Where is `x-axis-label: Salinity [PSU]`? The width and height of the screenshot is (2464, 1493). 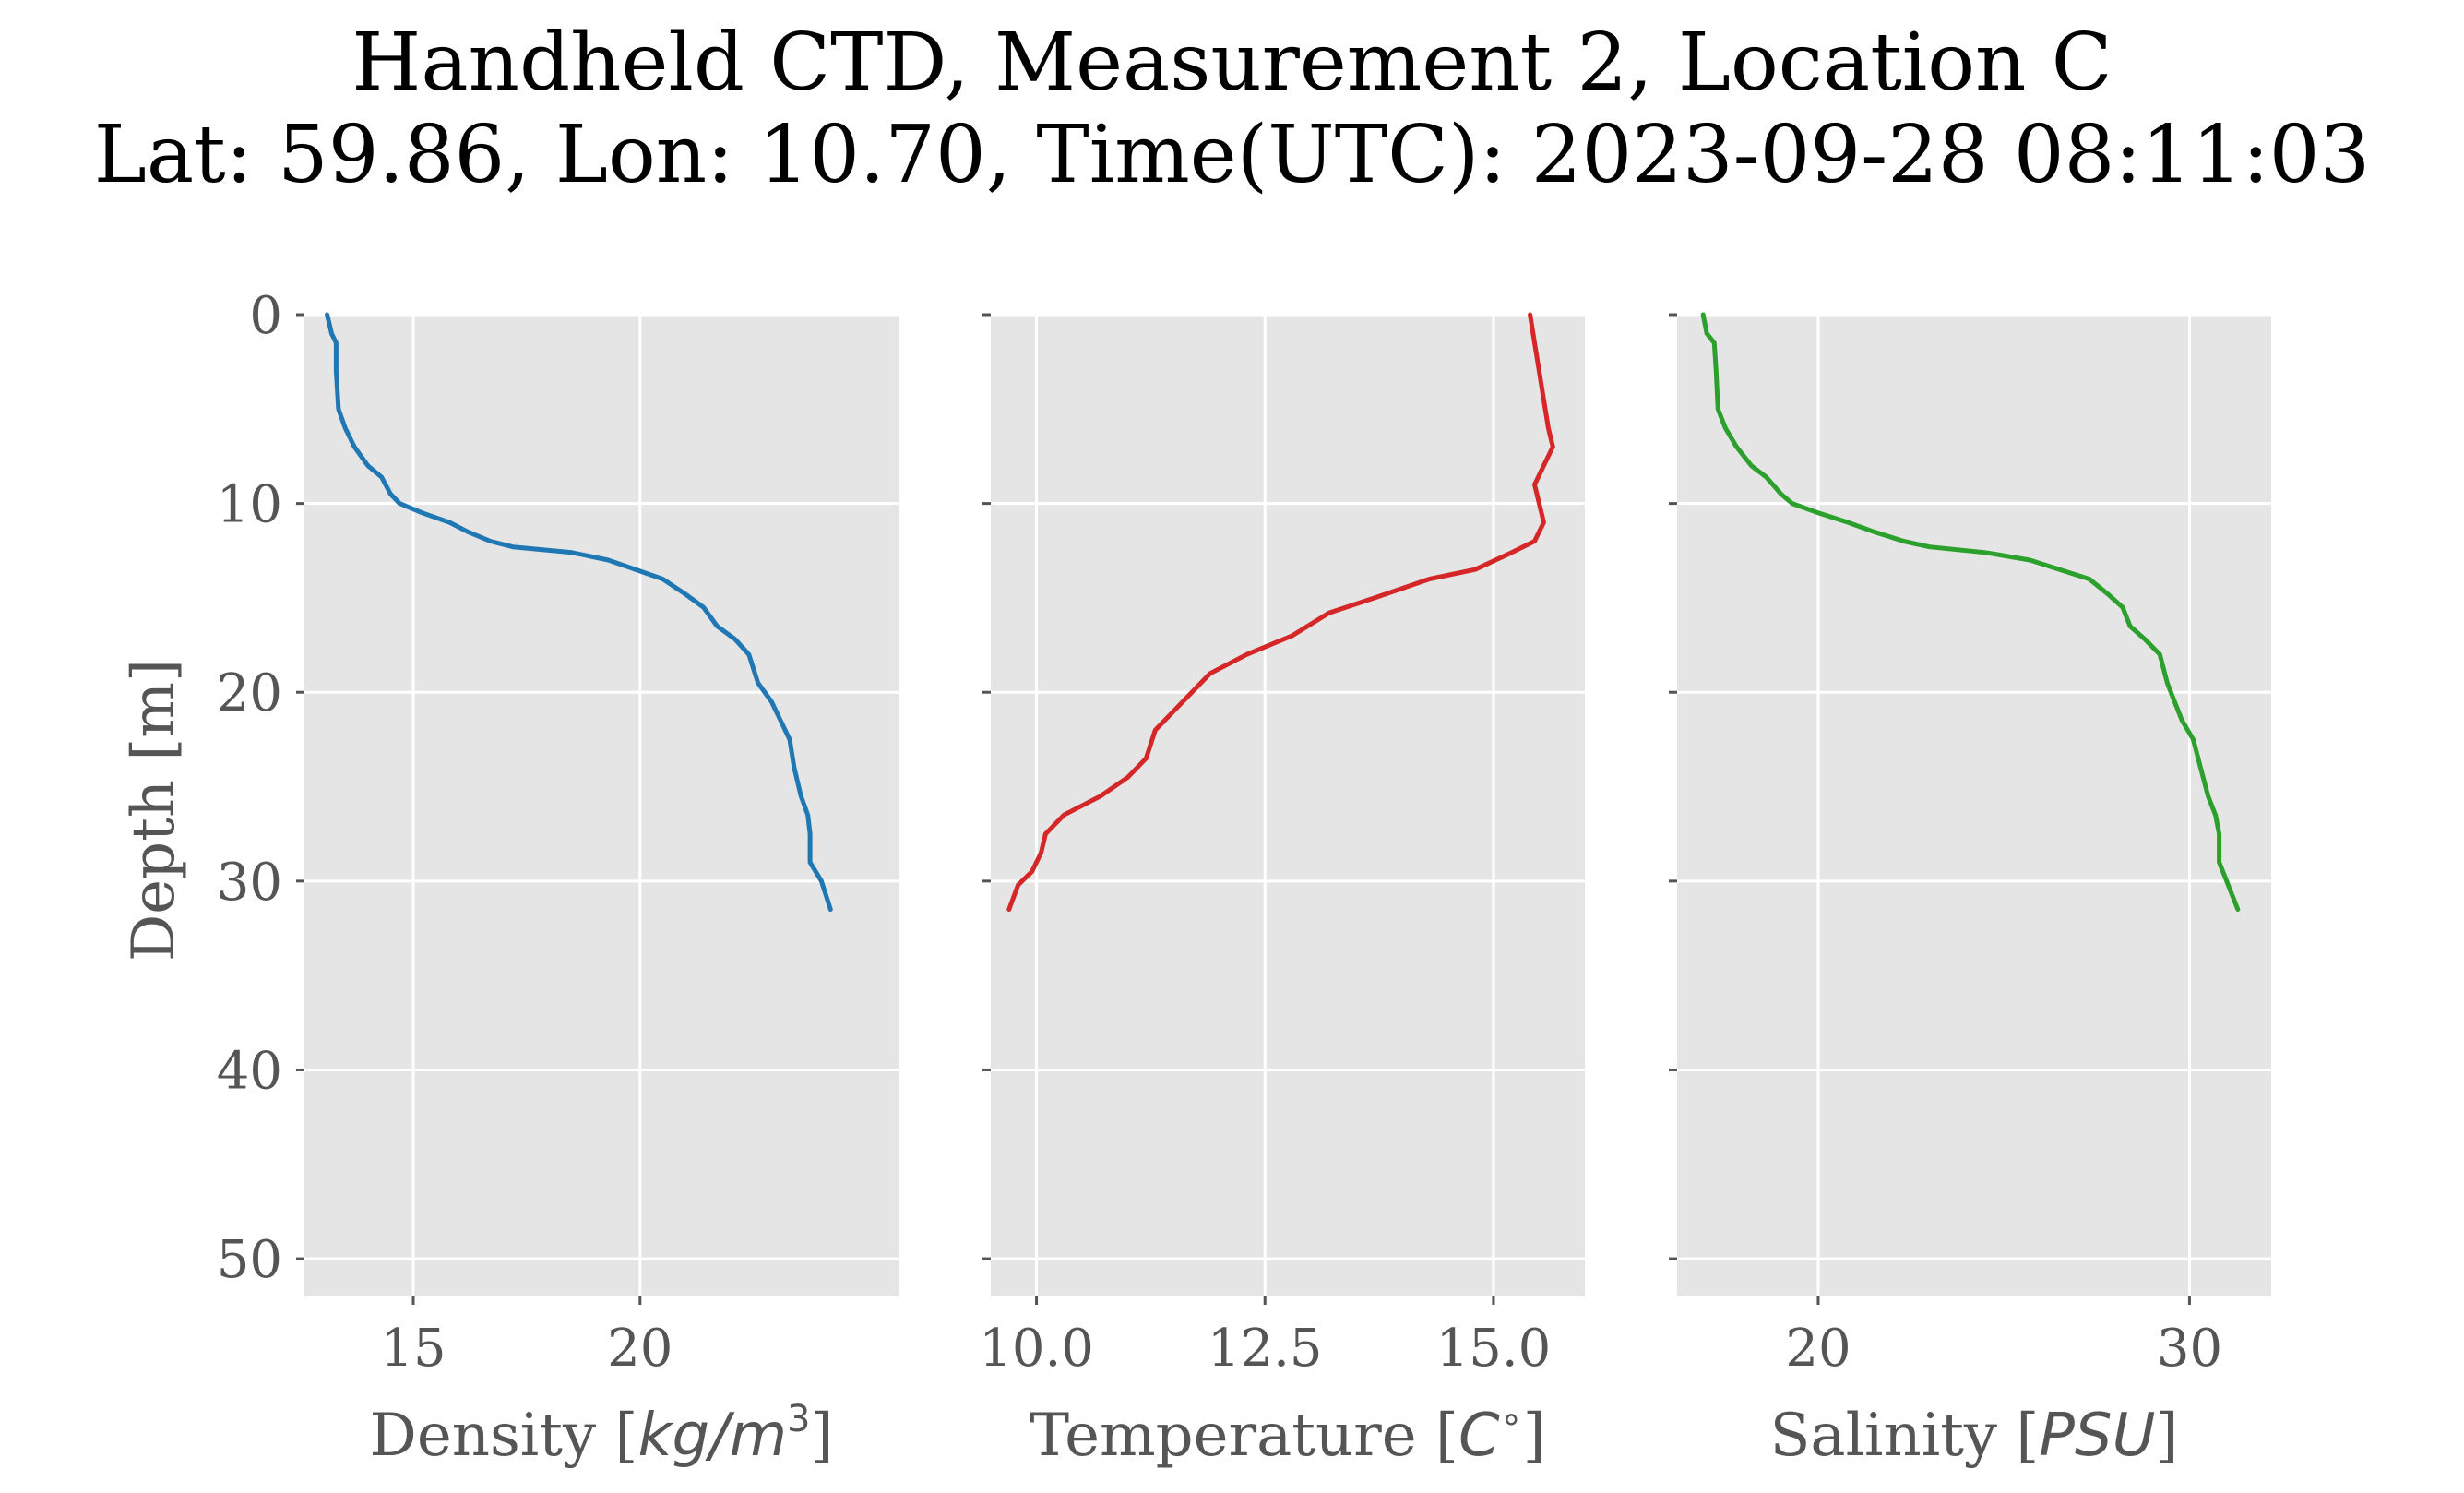
x-axis-label: Salinity [PSU] is located at coordinates (1974, 1436).